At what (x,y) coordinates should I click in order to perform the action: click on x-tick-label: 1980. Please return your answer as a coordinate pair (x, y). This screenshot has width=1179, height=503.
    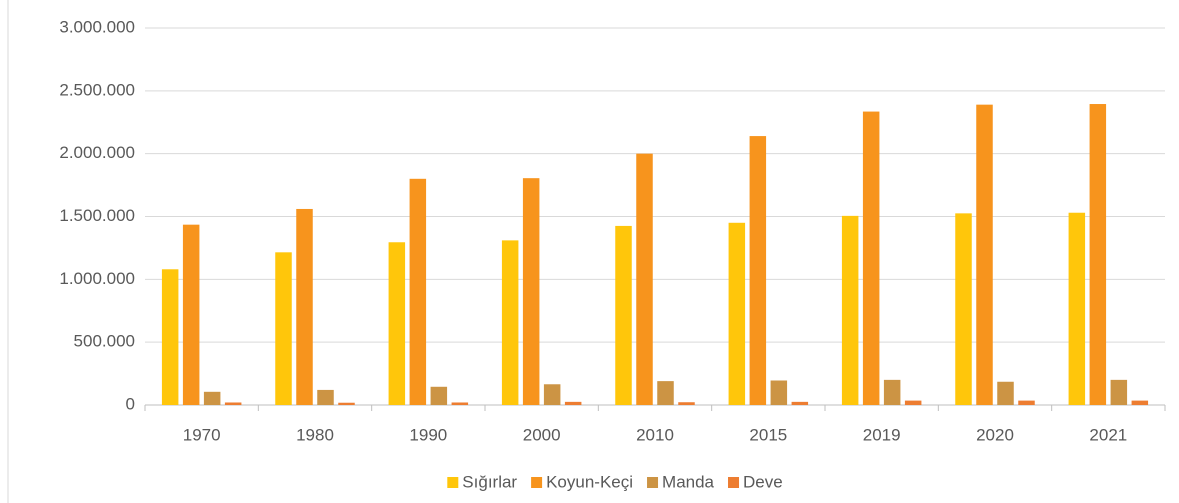
    Looking at the image, I should click on (315, 434).